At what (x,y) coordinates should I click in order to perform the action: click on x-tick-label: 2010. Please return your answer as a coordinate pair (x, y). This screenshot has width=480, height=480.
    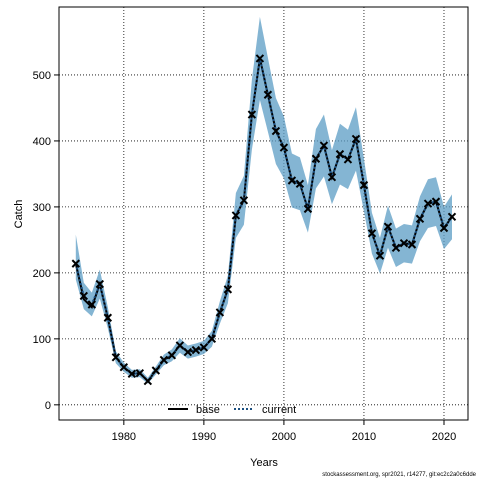
    Looking at the image, I should click on (364, 437).